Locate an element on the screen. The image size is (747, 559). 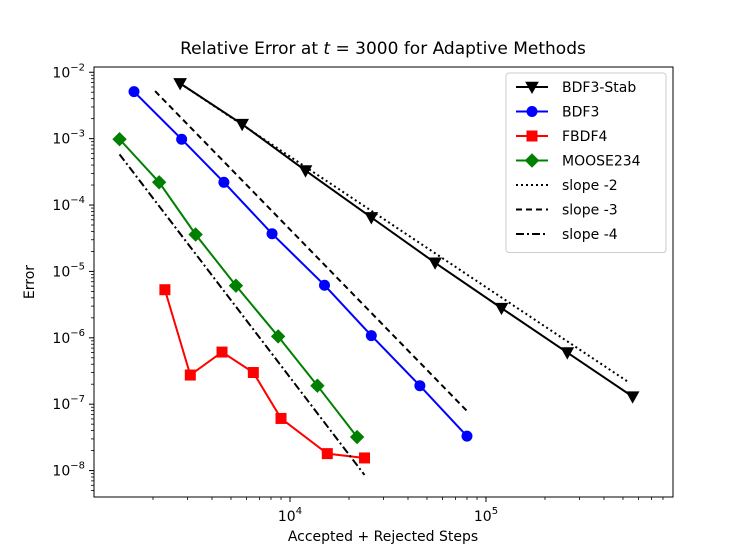
legend-item: slope -2 is located at coordinates (567, 186).